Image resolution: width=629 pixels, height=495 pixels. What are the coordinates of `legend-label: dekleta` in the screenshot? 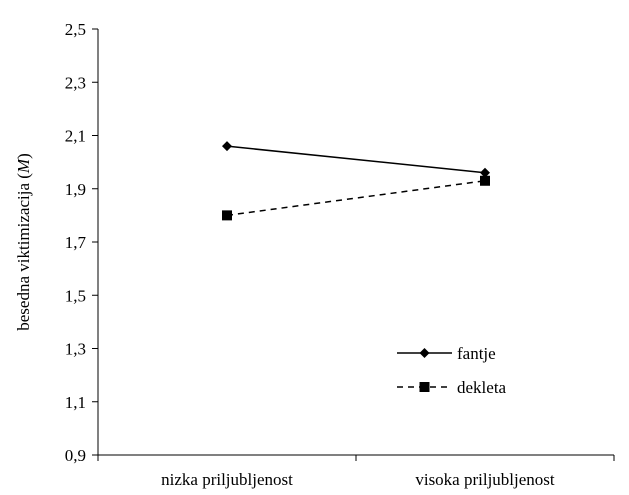 It's located at (482, 387).